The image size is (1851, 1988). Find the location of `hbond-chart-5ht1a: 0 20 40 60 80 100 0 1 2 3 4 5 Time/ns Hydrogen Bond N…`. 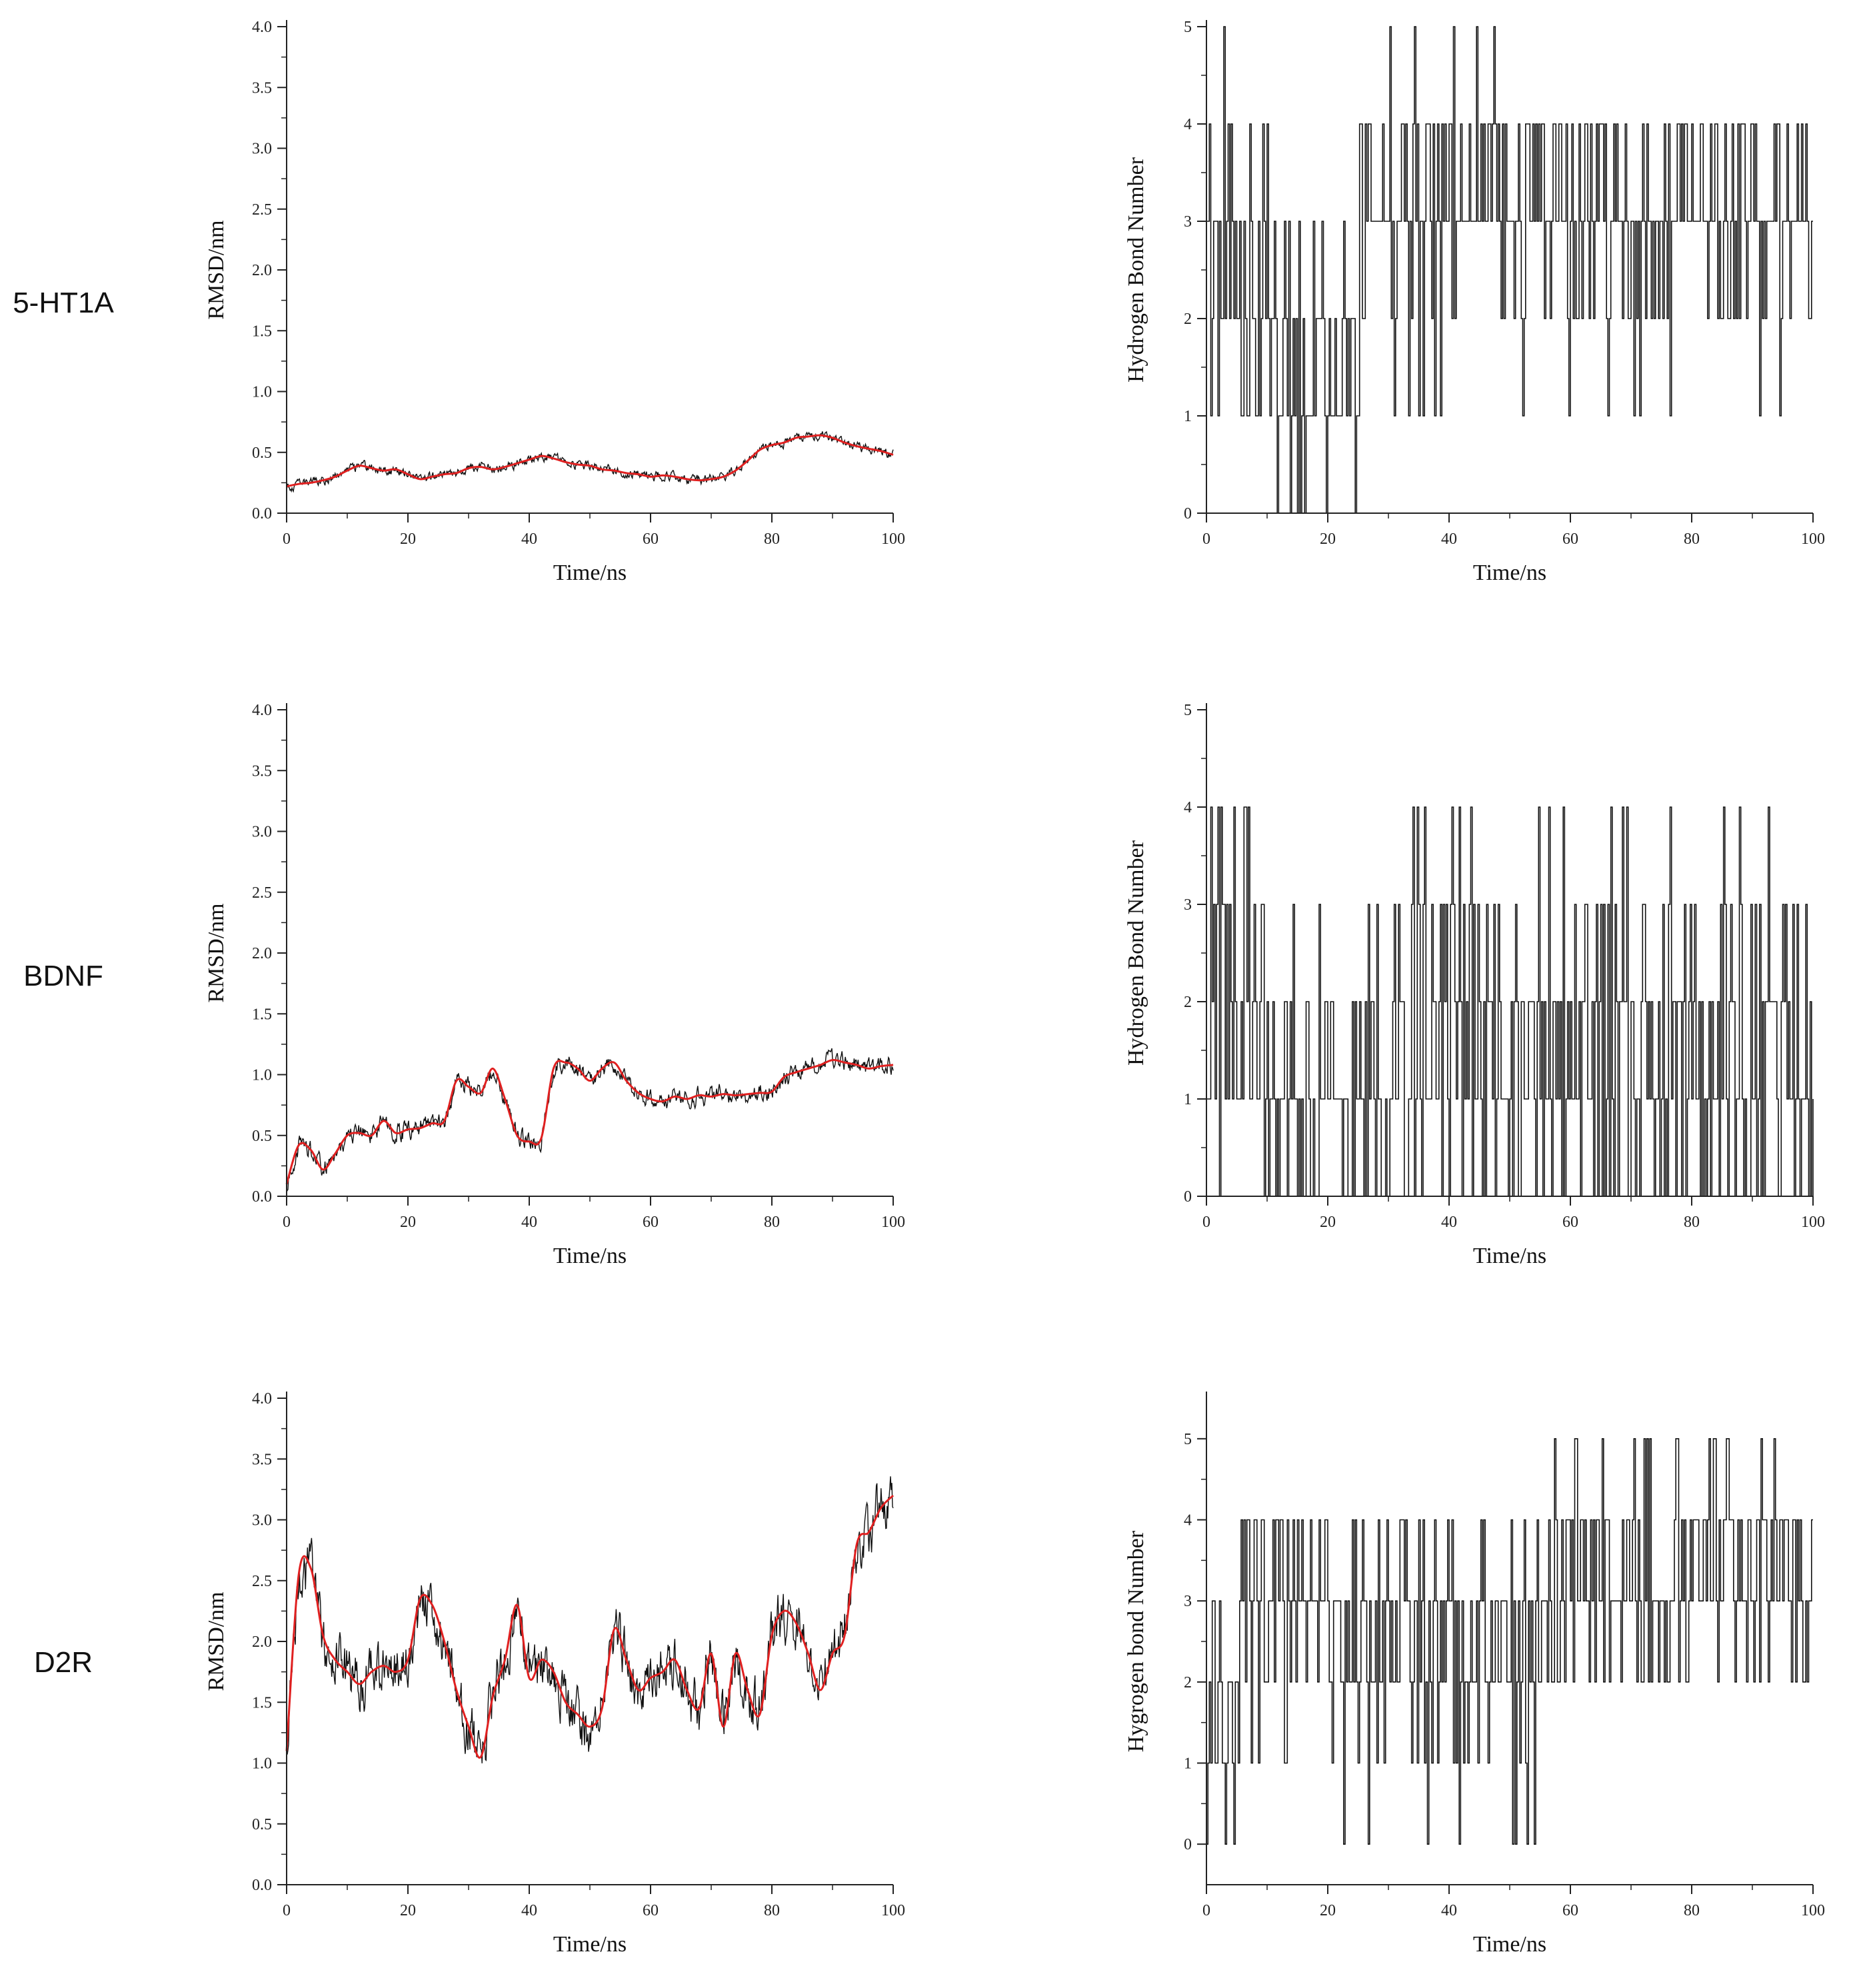

hbond-chart-5ht1a: 0 20 40 60 80 100 0 1 2 3 4 5 Time/ns Hydrogen Bond N… is located at coordinates (1475, 302).